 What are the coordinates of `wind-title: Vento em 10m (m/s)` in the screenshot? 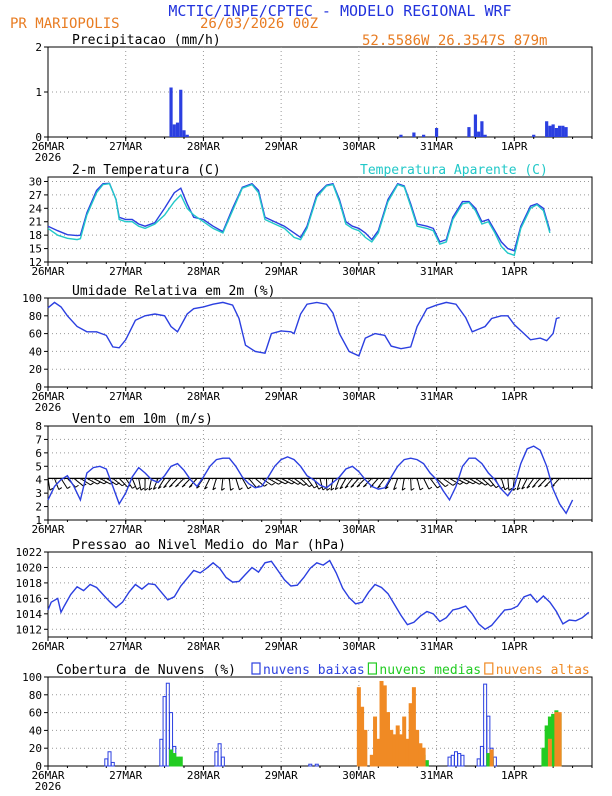 It's located at (142, 419).